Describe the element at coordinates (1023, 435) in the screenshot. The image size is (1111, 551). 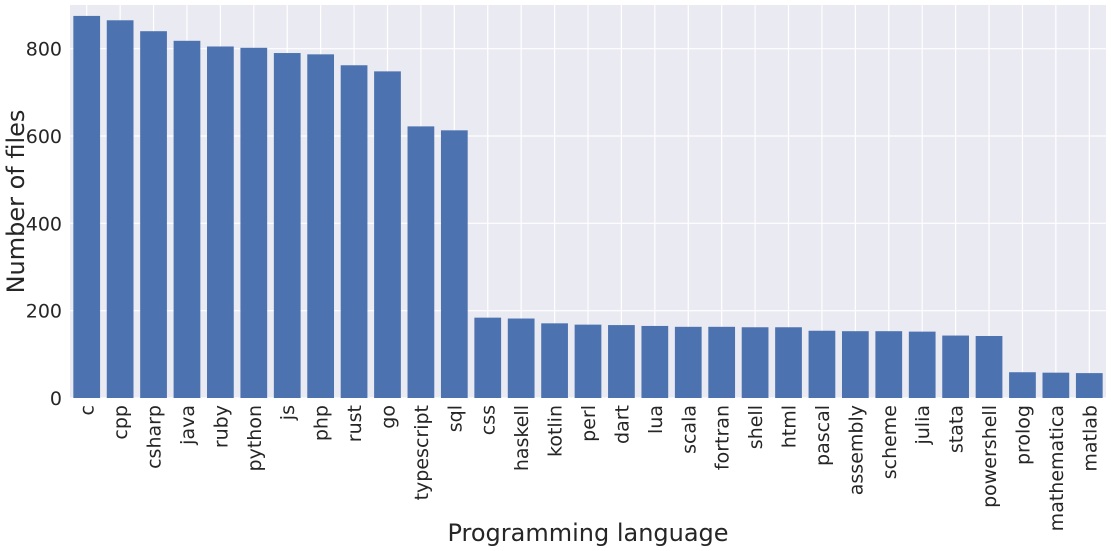
I see `x-tick-label-prolog: prolog` at that location.